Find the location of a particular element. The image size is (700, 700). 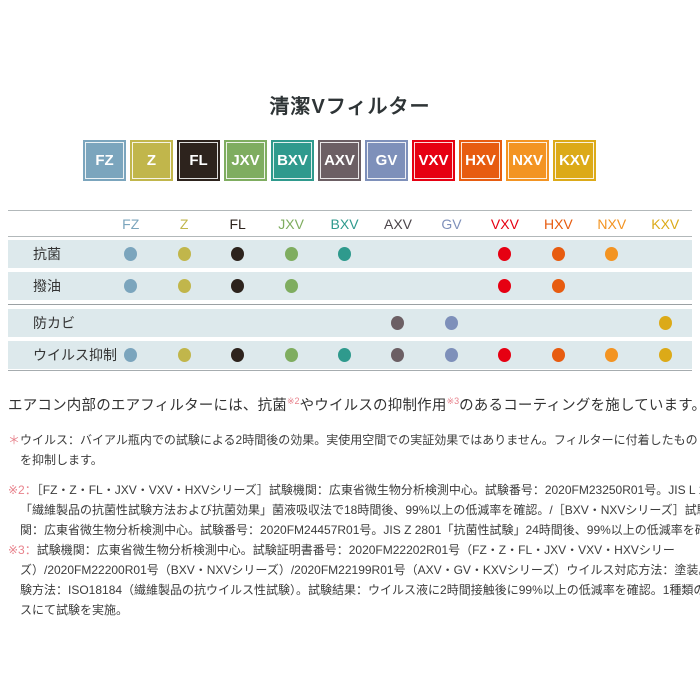

footnote-marker: ＊ is located at coordinates (14, 440).